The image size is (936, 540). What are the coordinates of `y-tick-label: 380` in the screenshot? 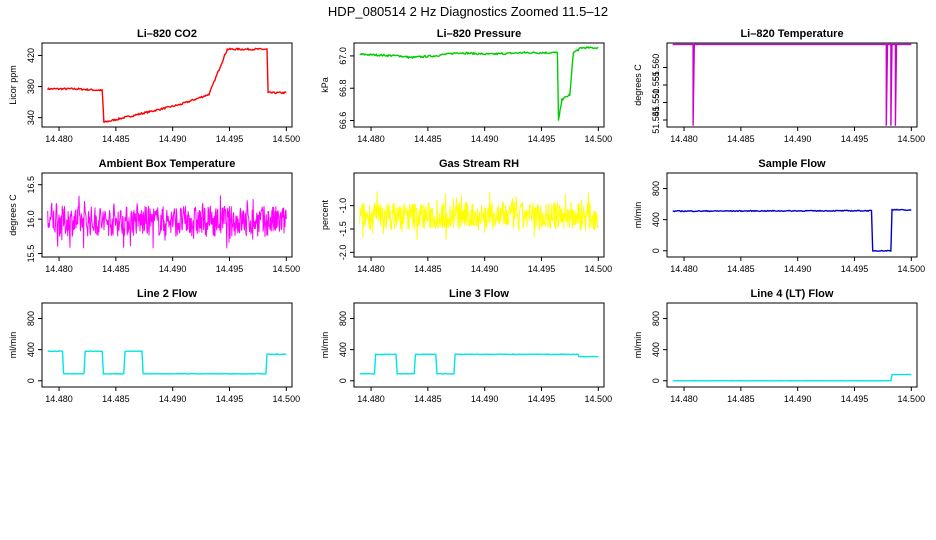 It's located at (31, 86).